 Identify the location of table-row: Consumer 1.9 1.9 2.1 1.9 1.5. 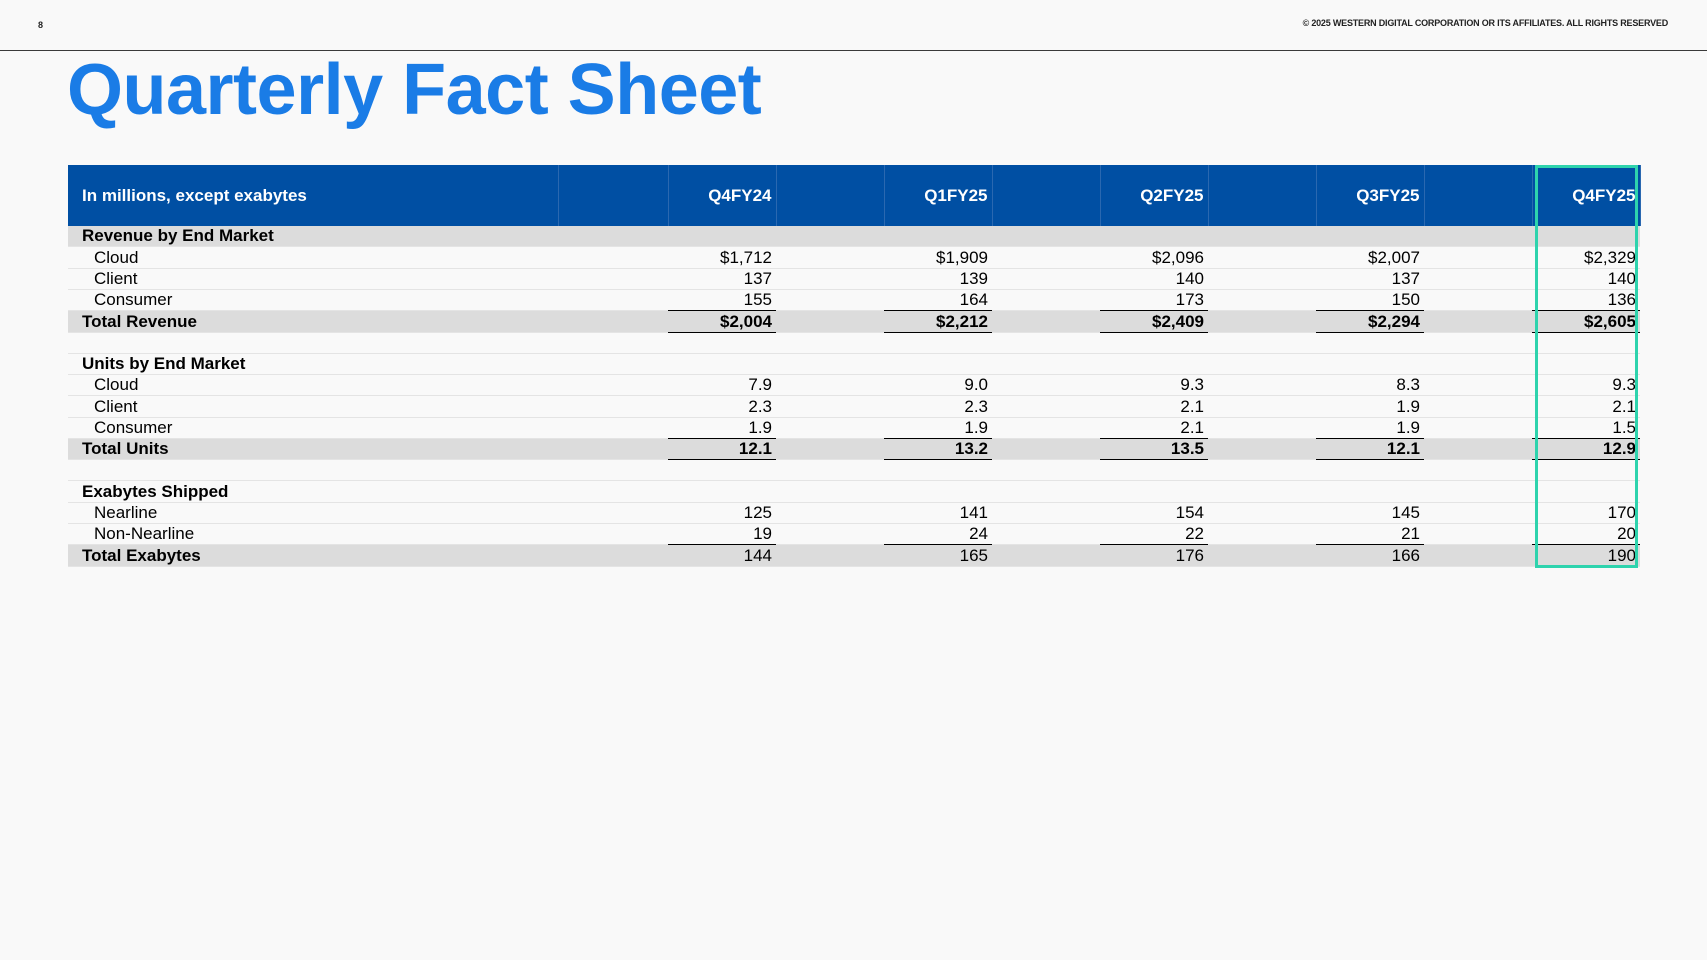
(854, 428).